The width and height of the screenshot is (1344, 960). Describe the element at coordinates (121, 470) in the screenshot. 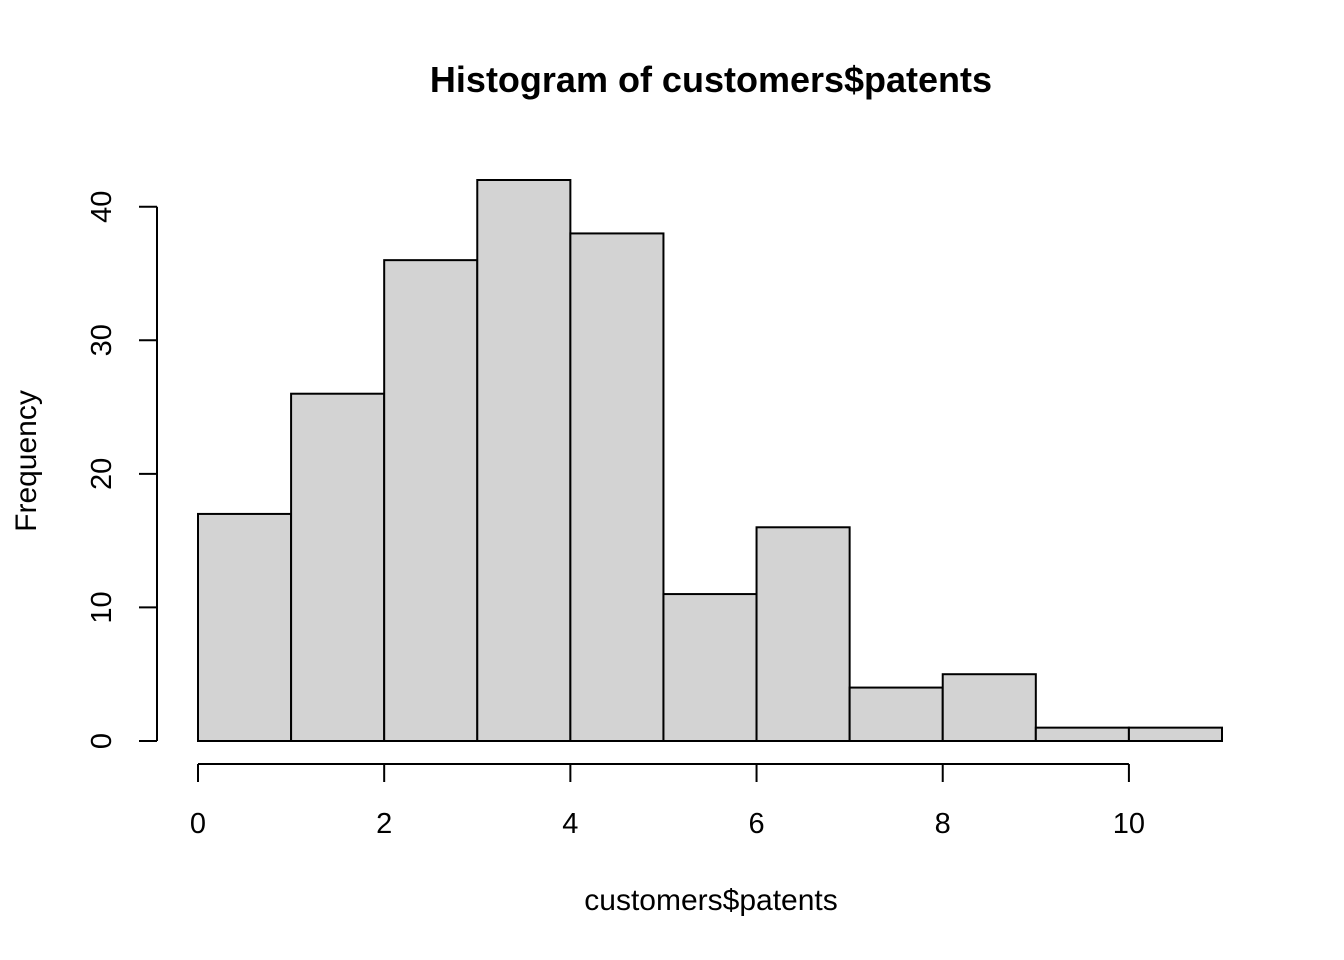

I see `y-axis-ticks: 0 10 20 30 40` at that location.